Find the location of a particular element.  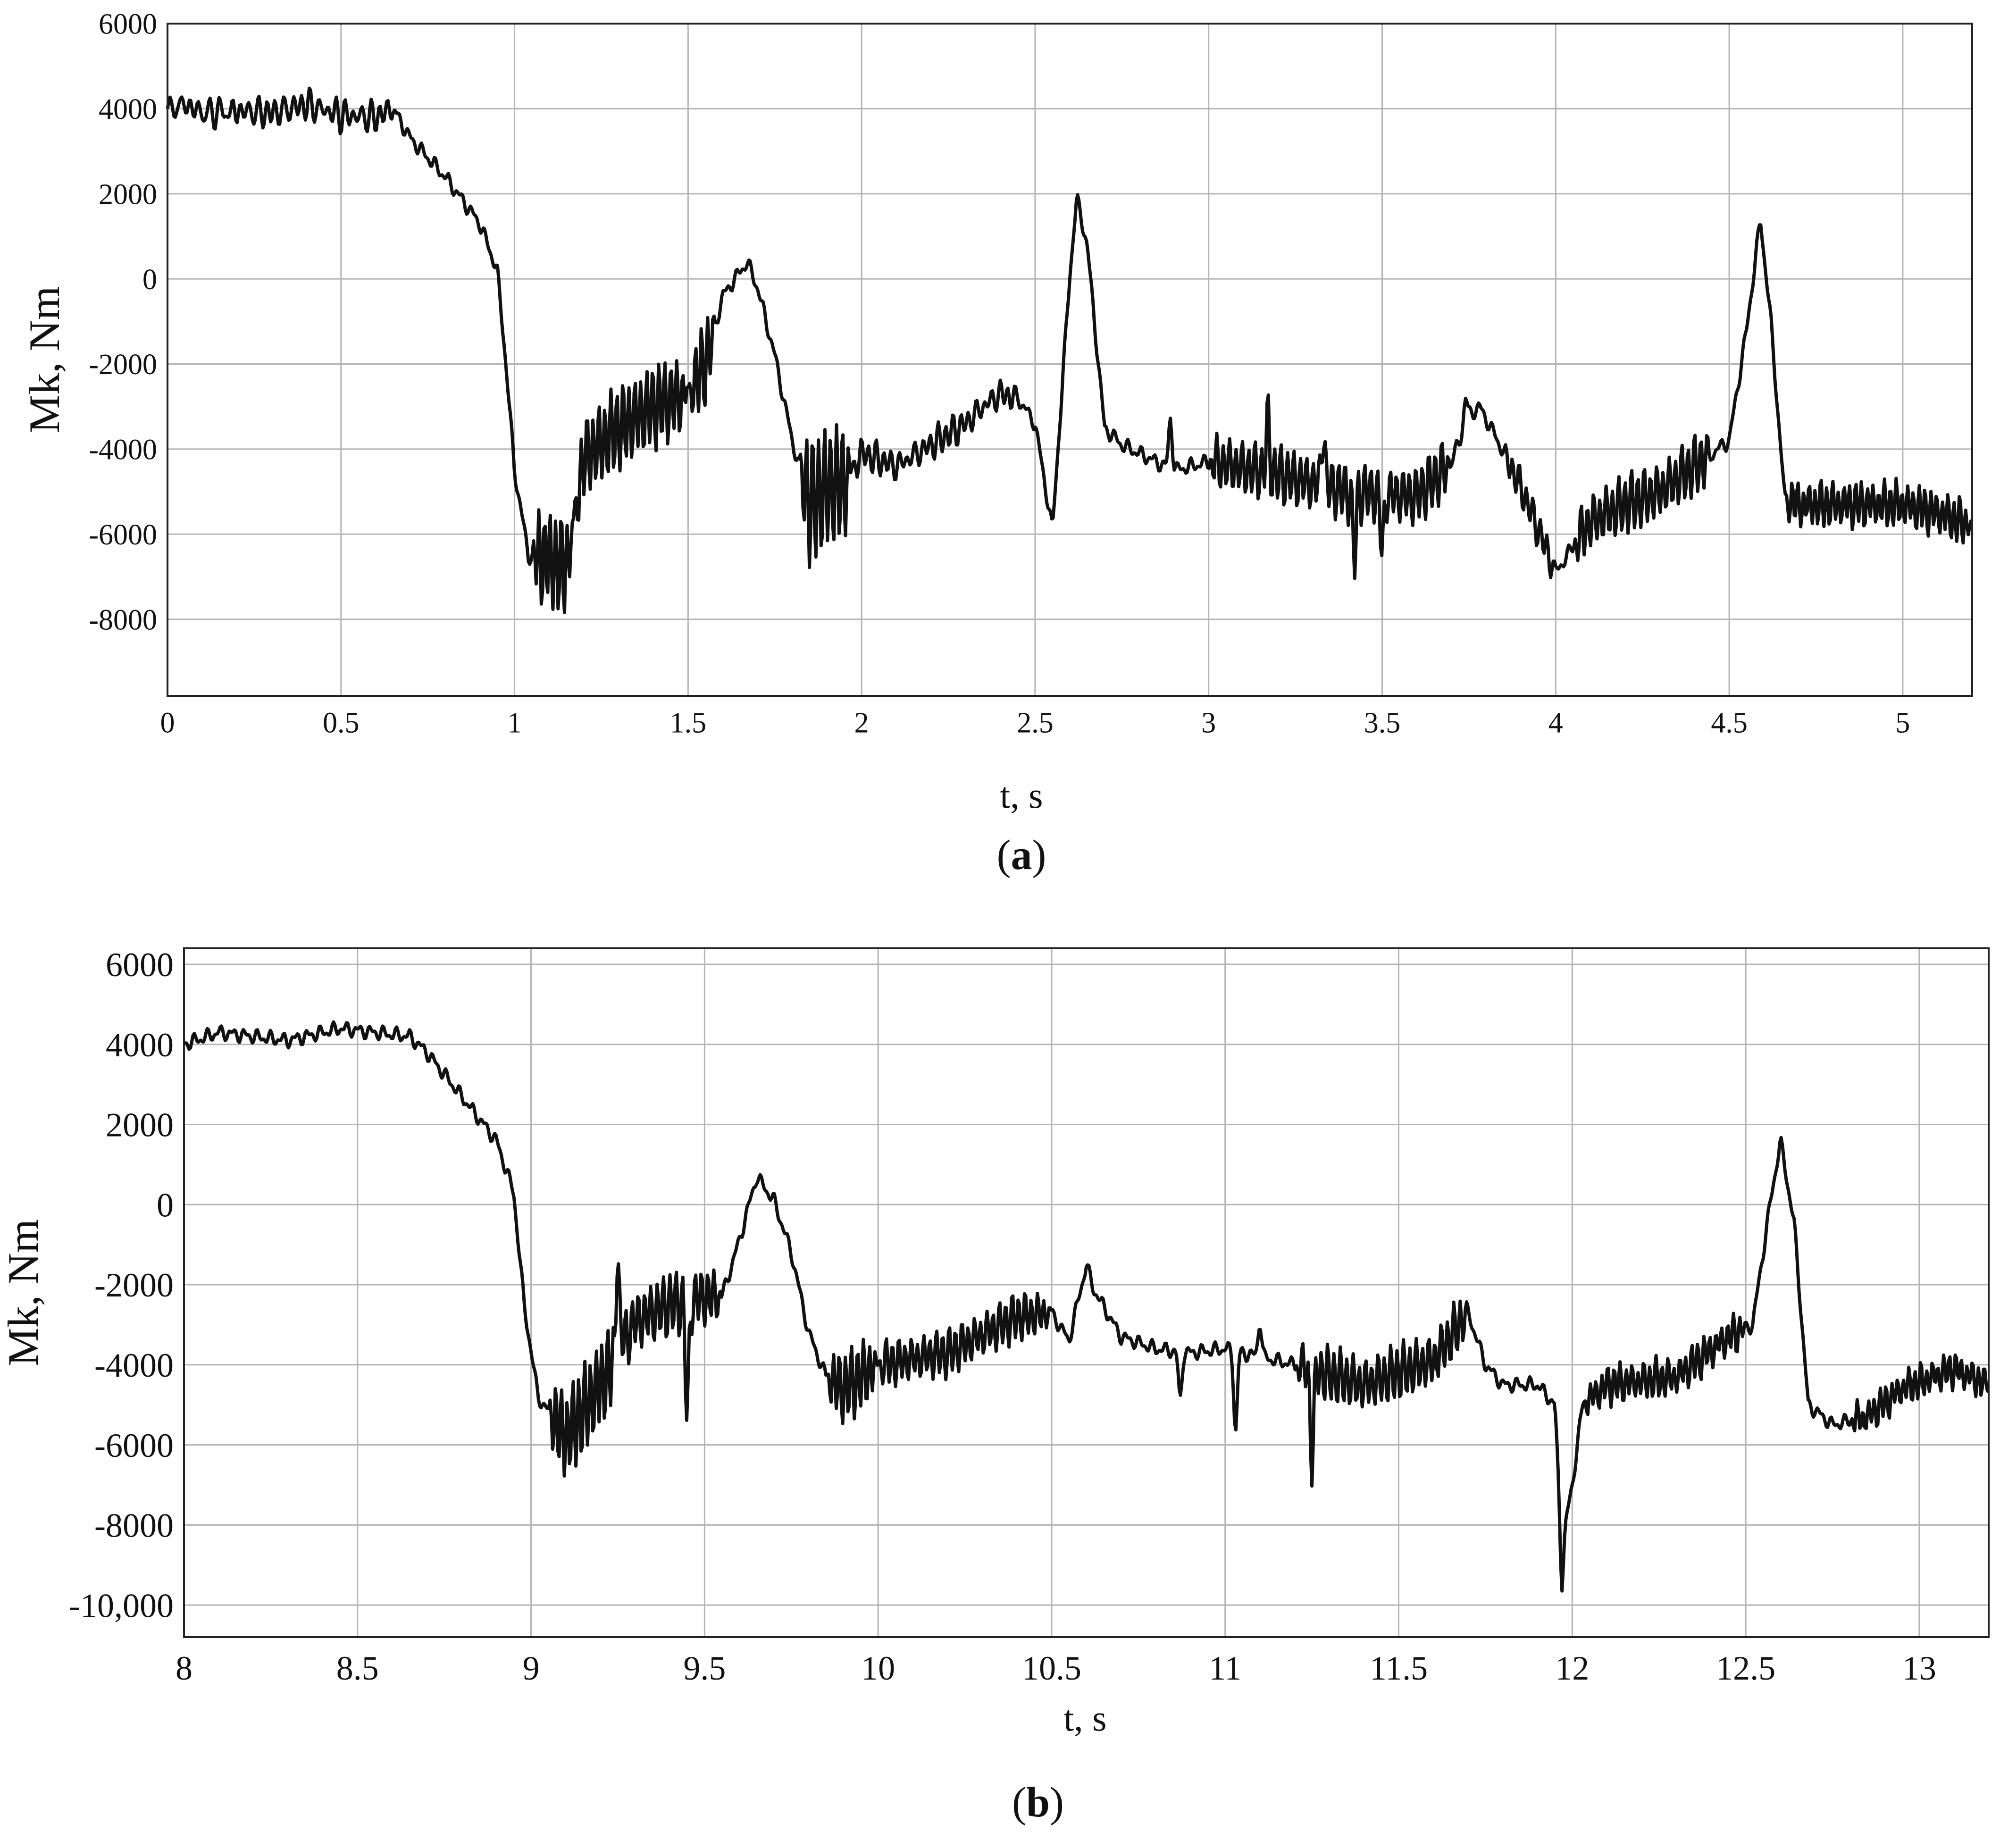

y-ticks-b: 6000 4000 2000 0 -2000 -4000 -6000 -8000 -10,000 is located at coordinates (121, 1285).